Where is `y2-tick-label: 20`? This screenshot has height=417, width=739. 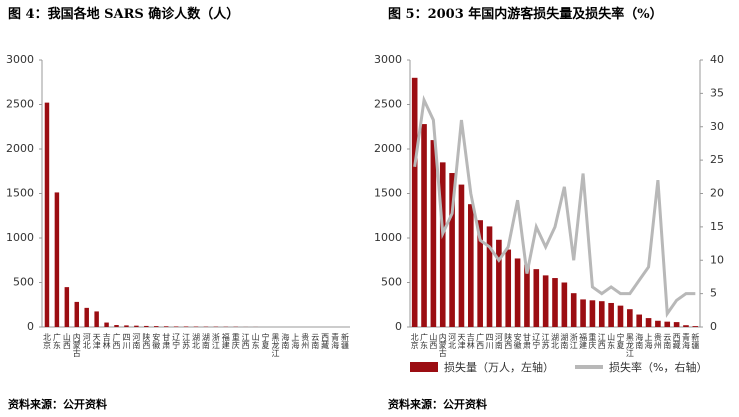 y2-tick-label: 20 is located at coordinates (717, 193).